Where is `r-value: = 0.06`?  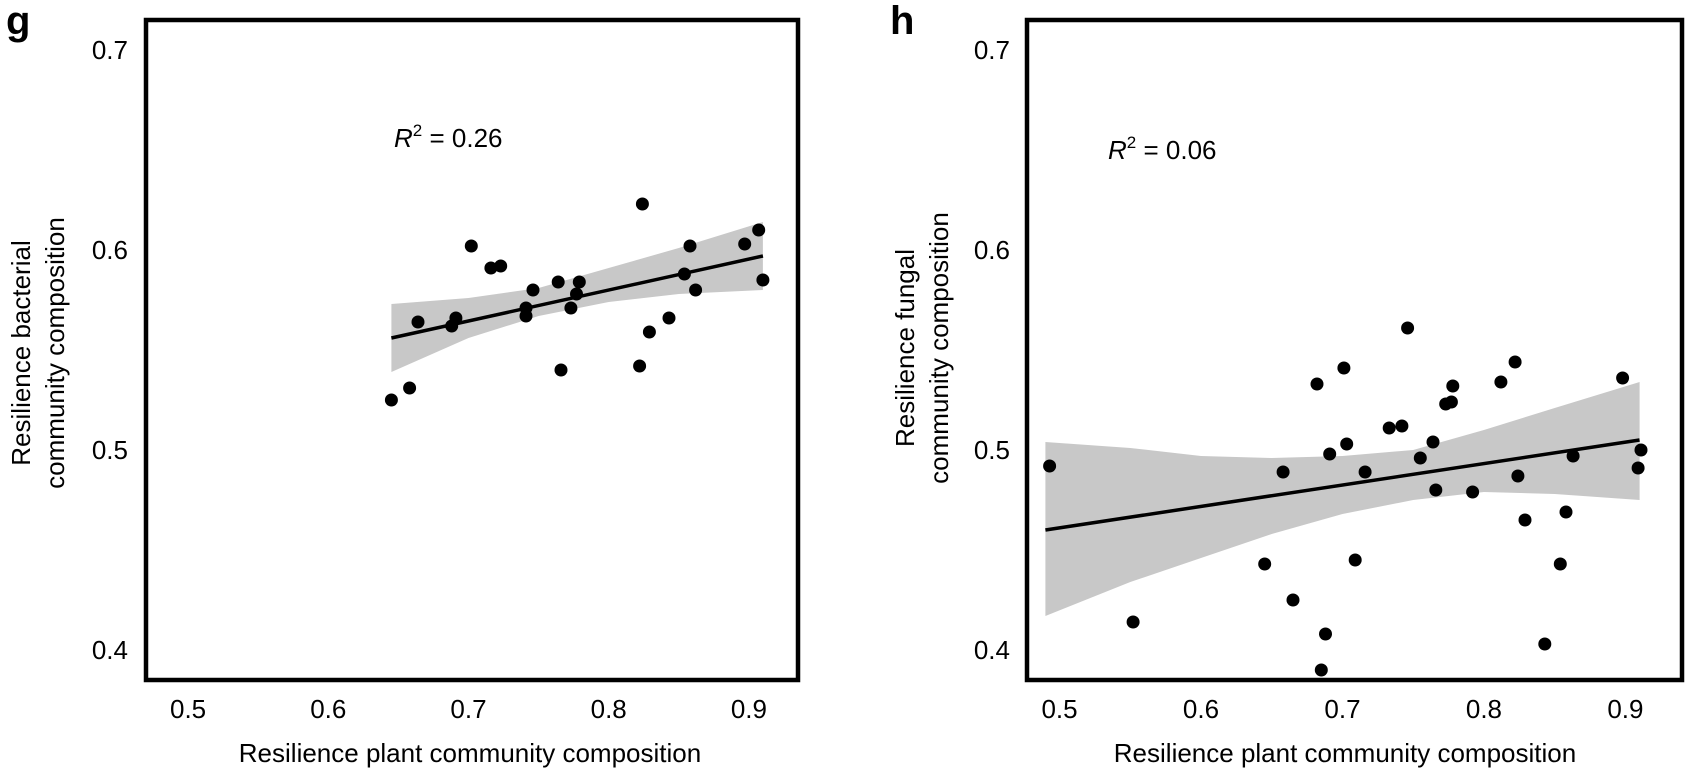
r-value: = 0.06 is located at coordinates (1176, 150).